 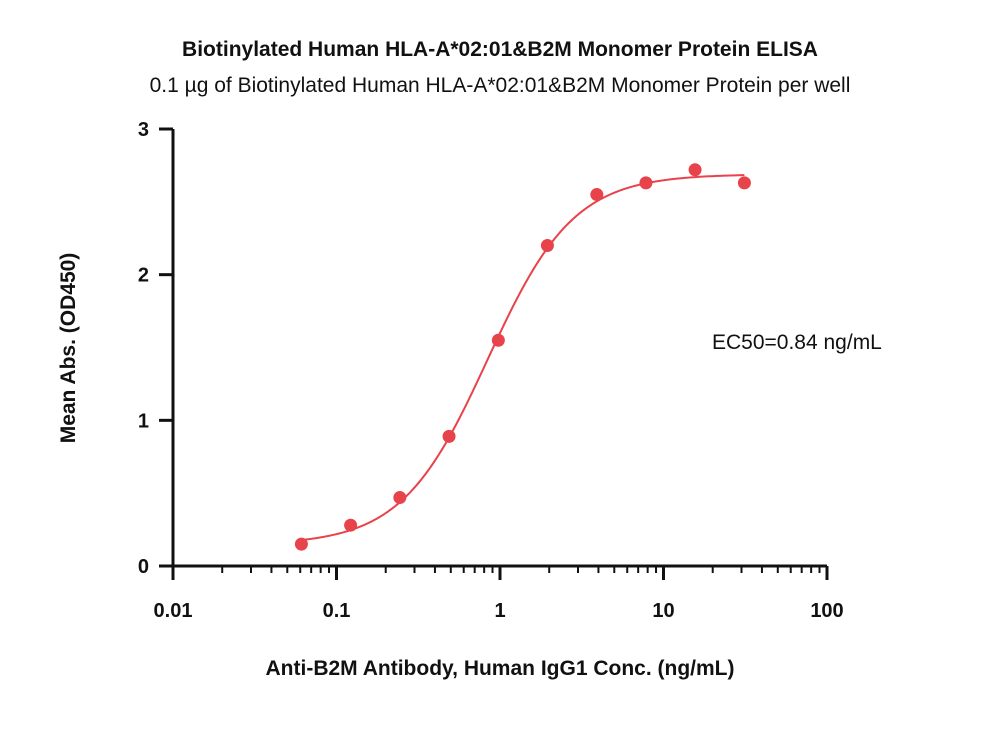 What do you see at coordinates (155, 348) in the screenshot?
I see `y-axis-ticks: 0 1 2 3` at bounding box center [155, 348].